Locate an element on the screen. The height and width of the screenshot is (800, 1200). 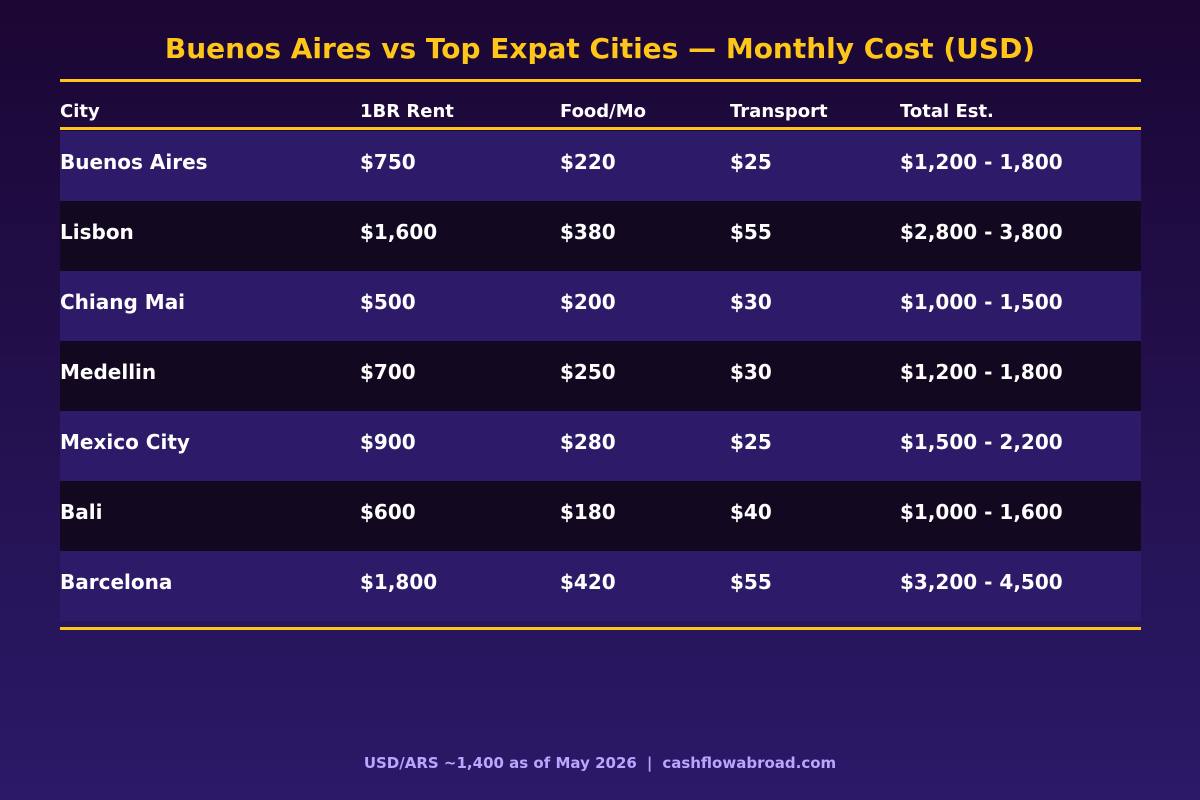
cell-city: Medellin is located at coordinates (108, 372).